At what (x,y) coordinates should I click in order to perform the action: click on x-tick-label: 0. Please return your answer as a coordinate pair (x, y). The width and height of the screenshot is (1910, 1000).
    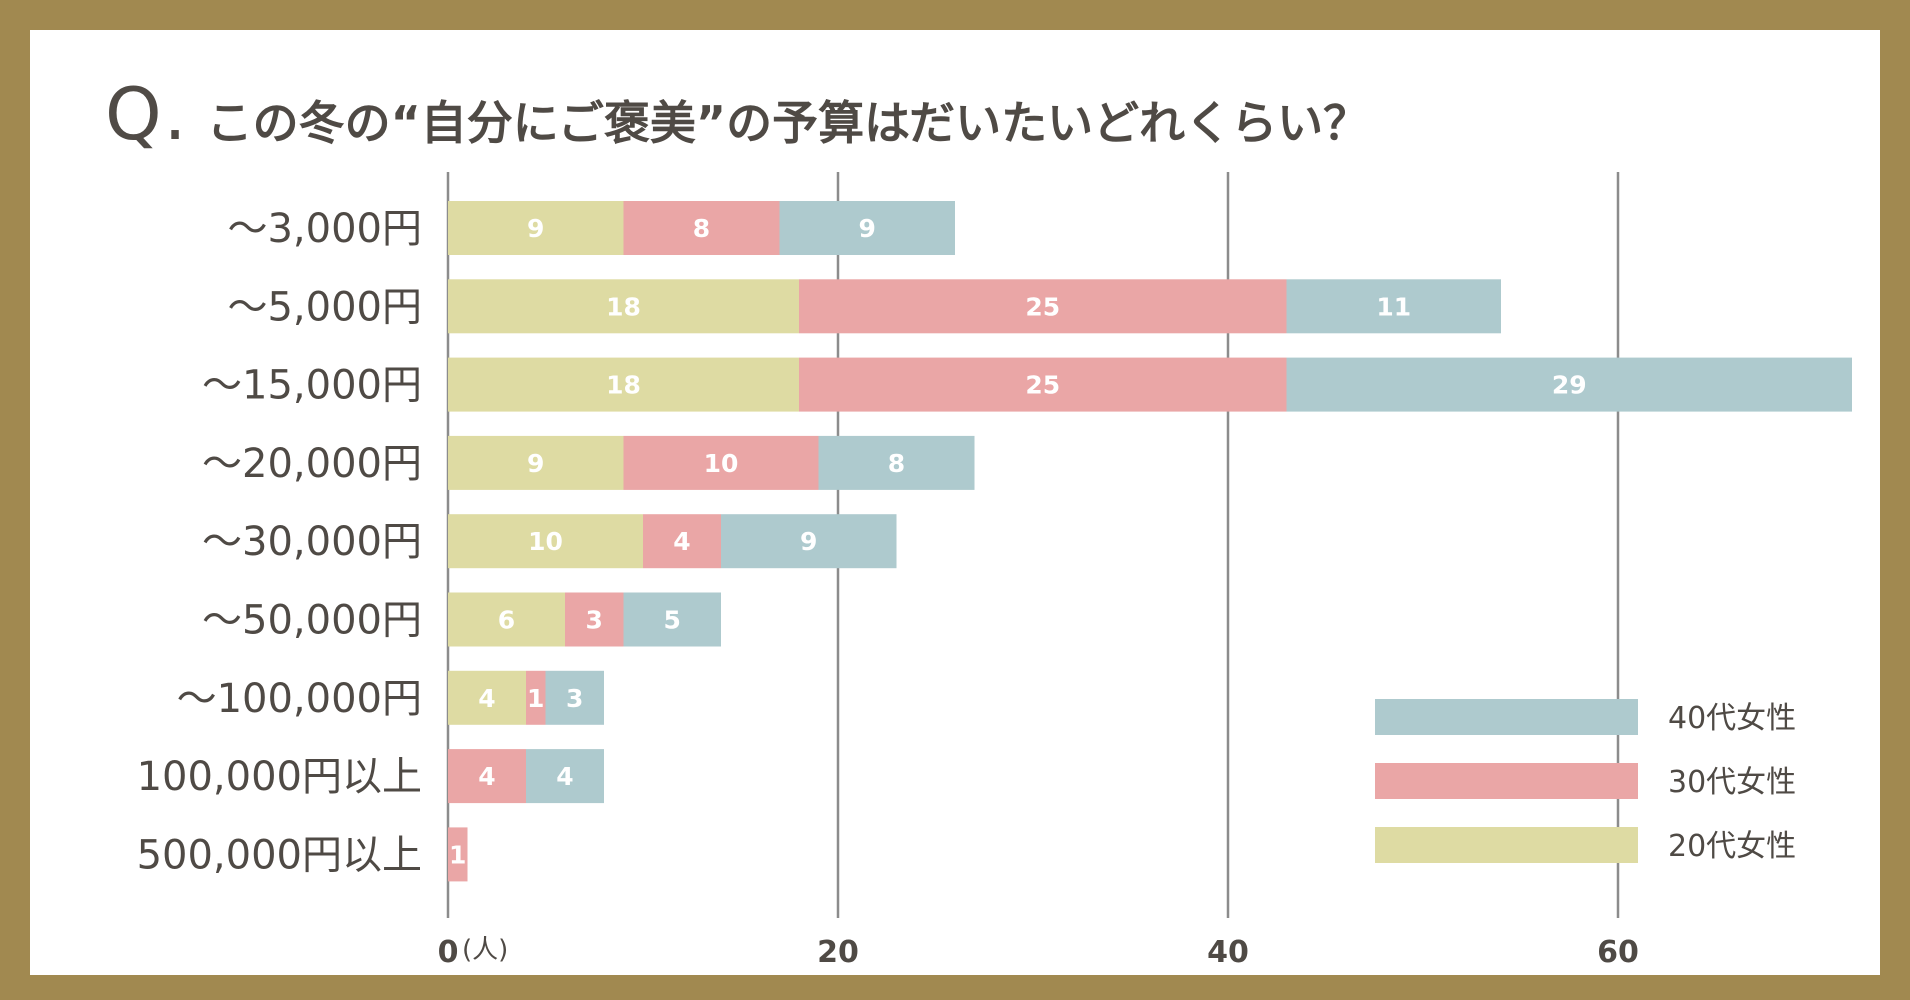
    Looking at the image, I should click on (448, 952).